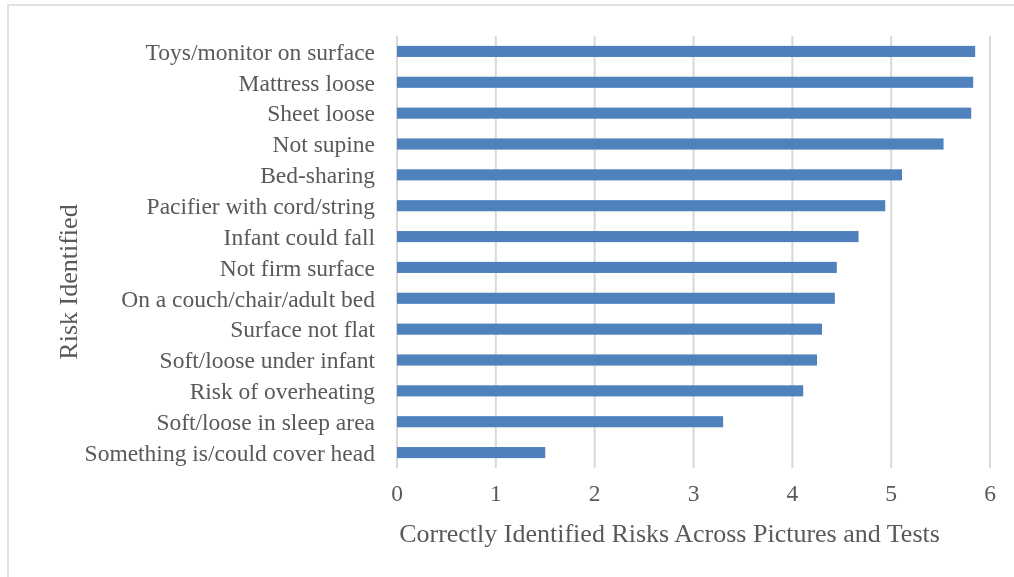 This screenshot has height=577, width=1014. What do you see at coordinates (792, 493) in the screenshot?
I see `x-tick-label: 4` at bounding box center [792, 493].